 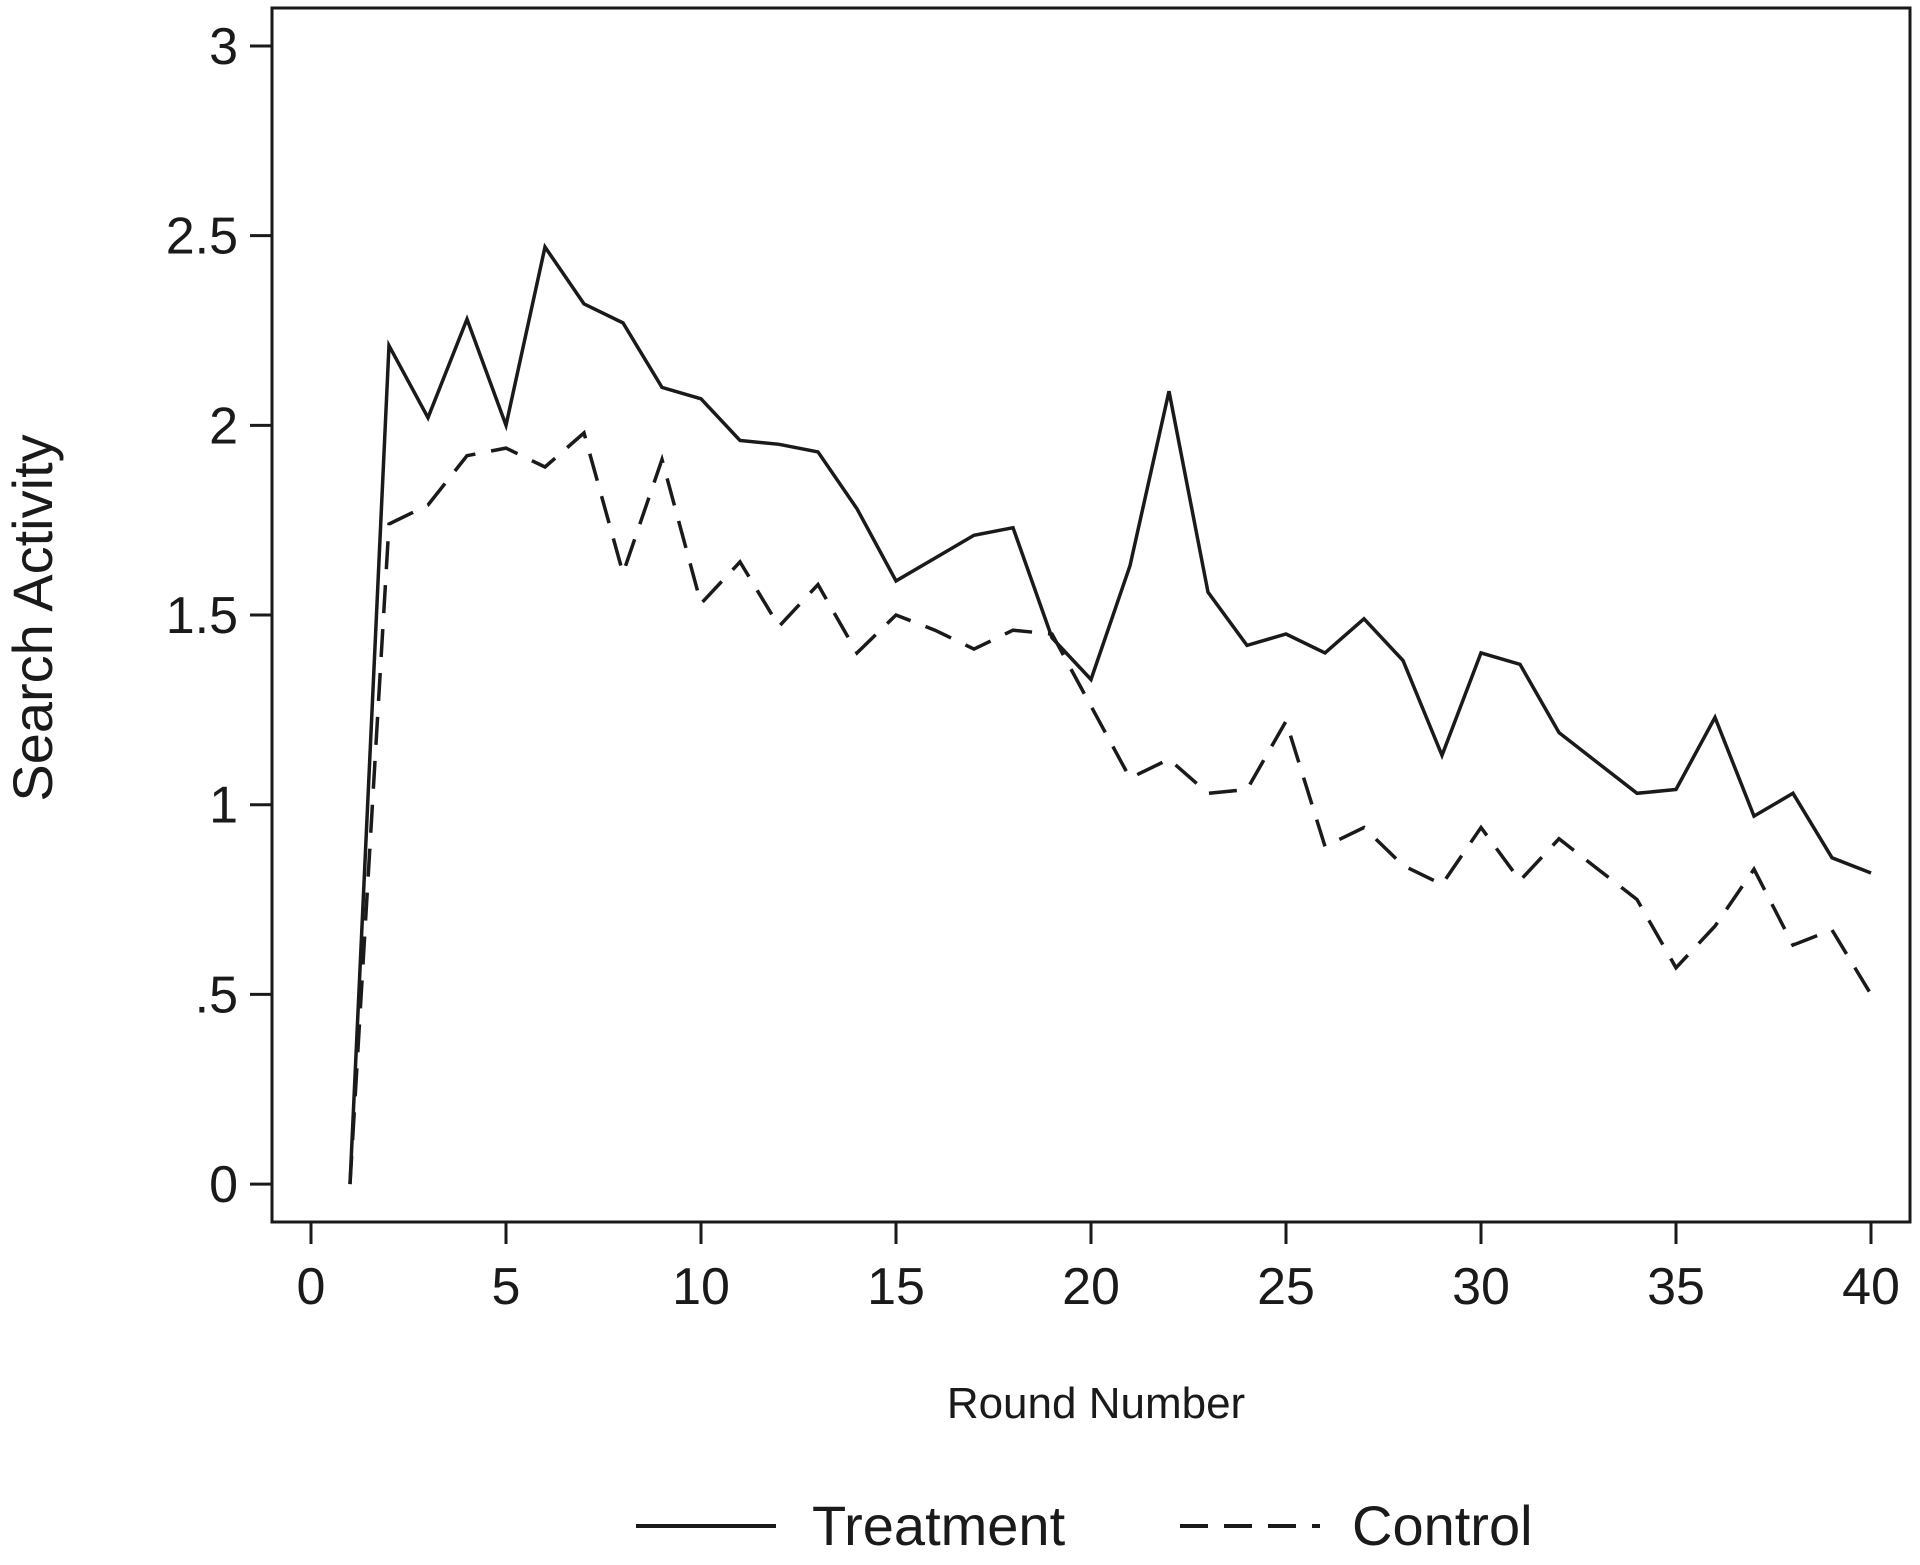 I want to click on legend-label-control: Control, so click(x=1442, y=1525).